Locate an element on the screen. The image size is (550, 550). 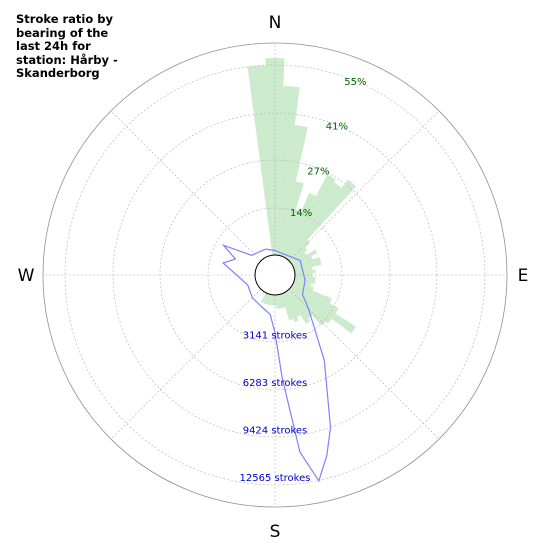
stroke-ring-label: 6283 strokes is located at coordinates (275, 383).